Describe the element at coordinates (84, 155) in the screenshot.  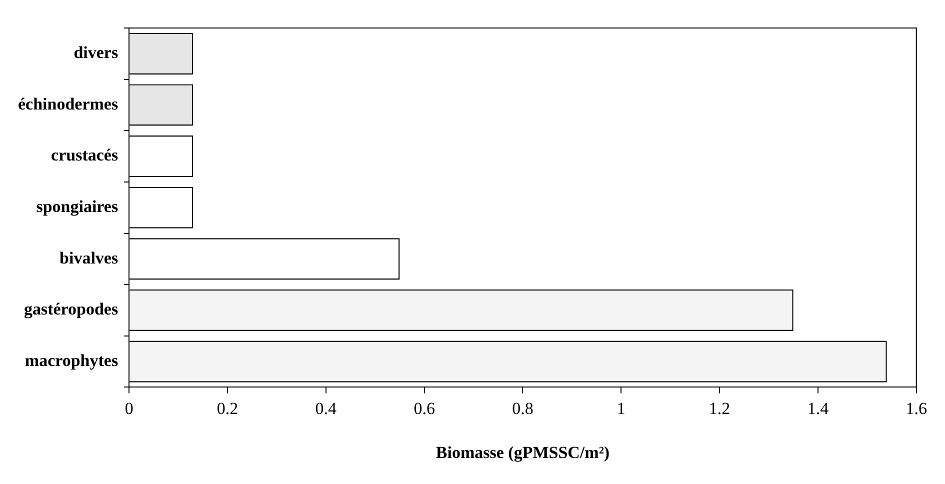
I see `y-tick-label: crustacés` at that location.